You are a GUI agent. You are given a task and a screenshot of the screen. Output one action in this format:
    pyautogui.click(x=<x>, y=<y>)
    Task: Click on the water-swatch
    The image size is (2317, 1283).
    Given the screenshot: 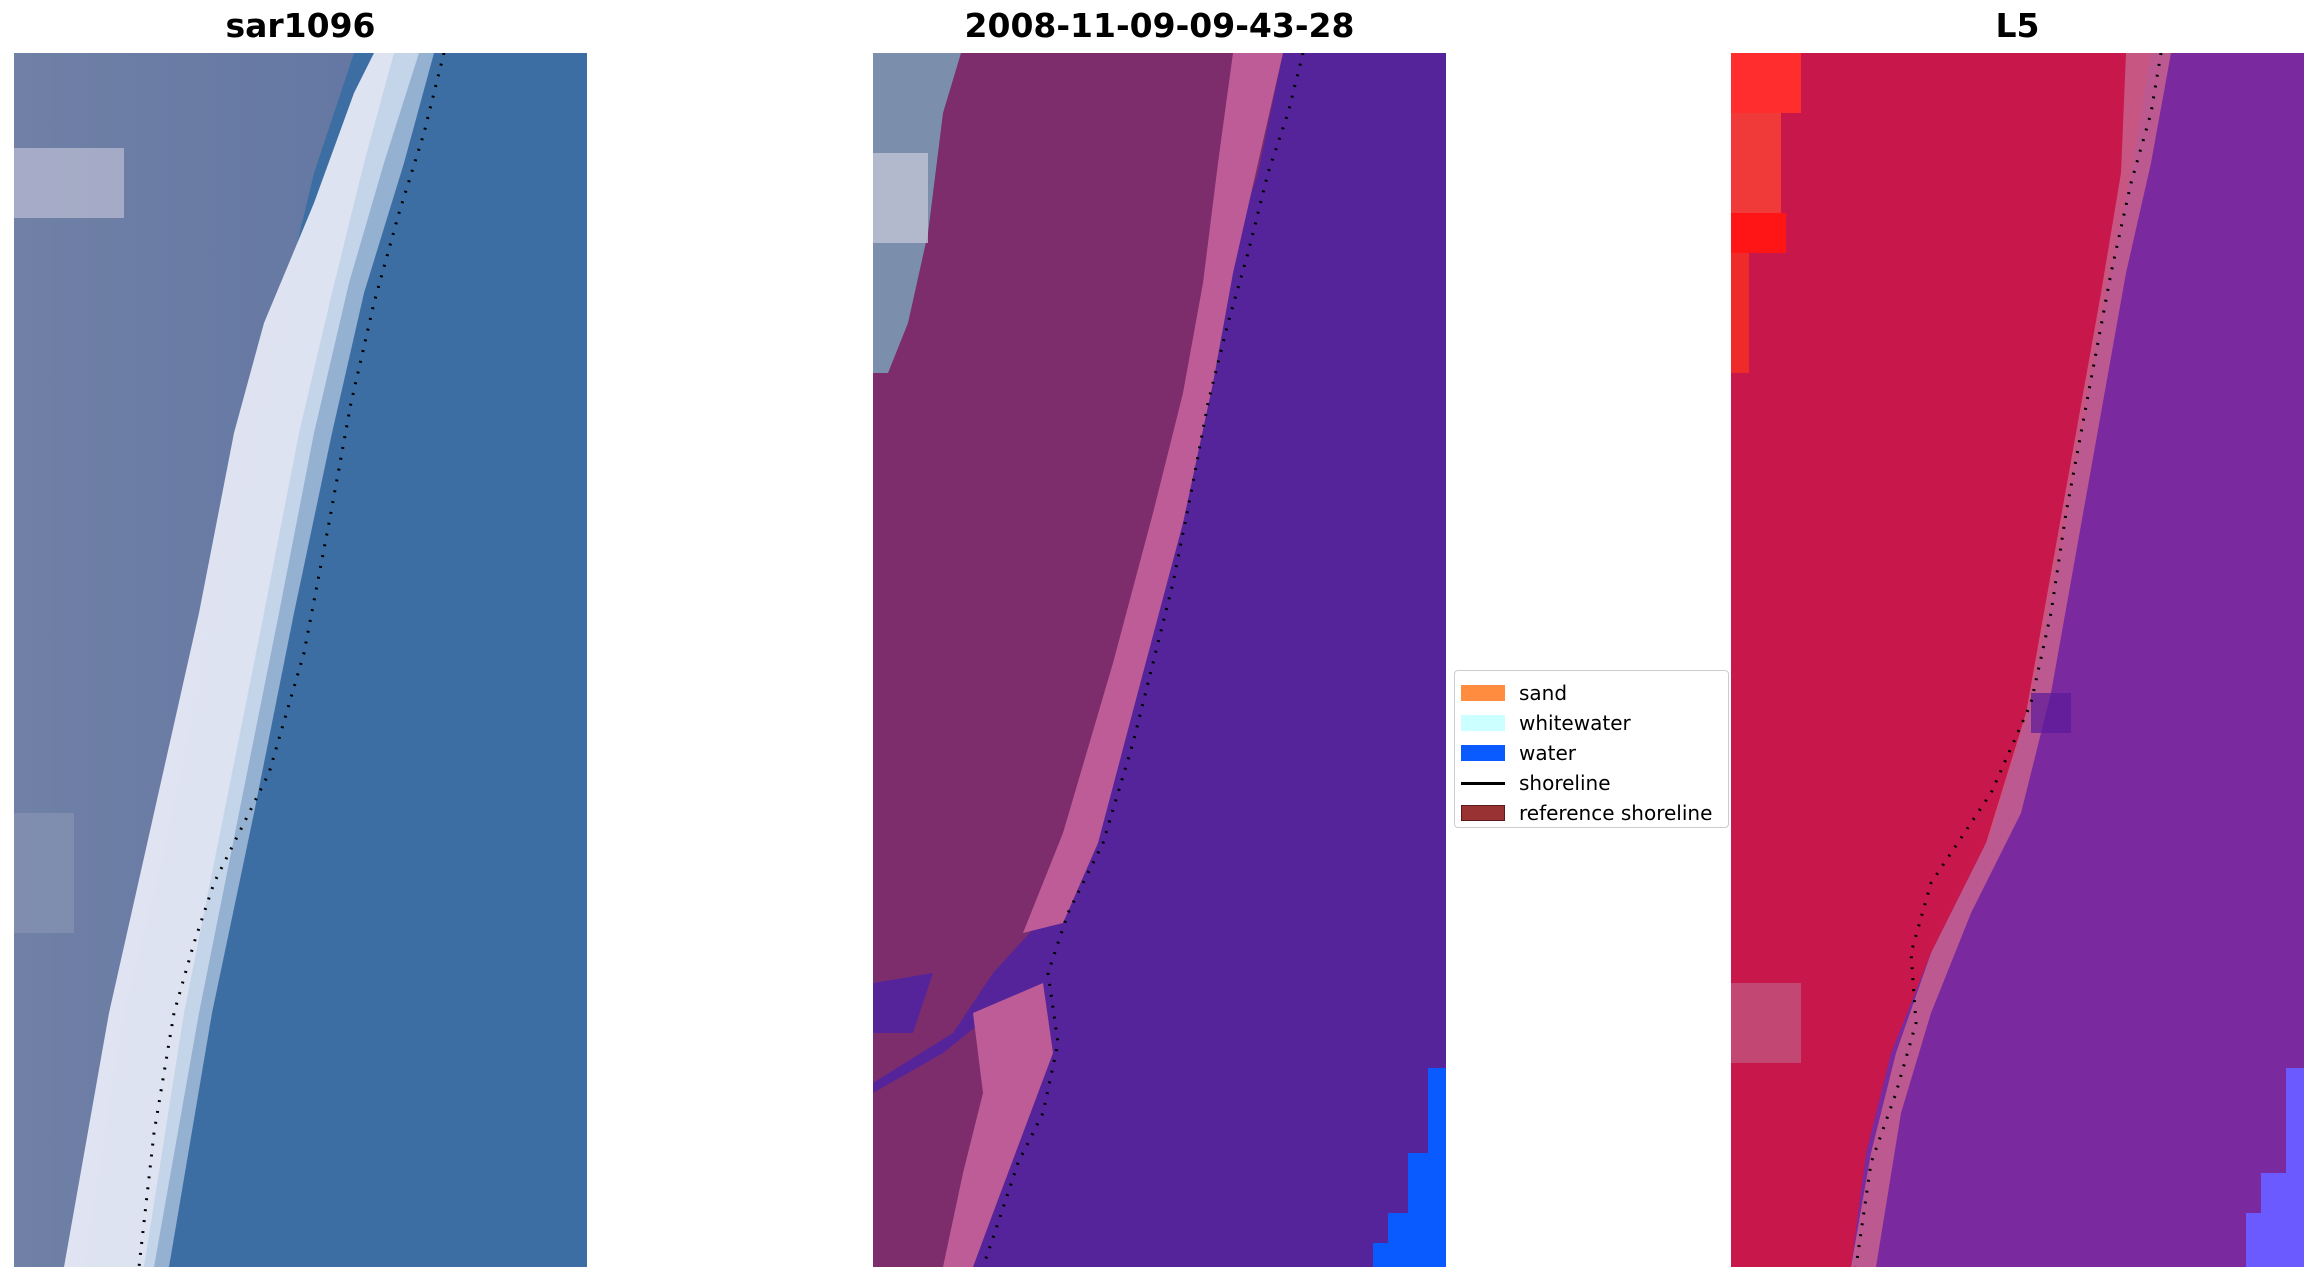 What is the action you would take?
    pyautogui.click(x=1483, y=753)
    